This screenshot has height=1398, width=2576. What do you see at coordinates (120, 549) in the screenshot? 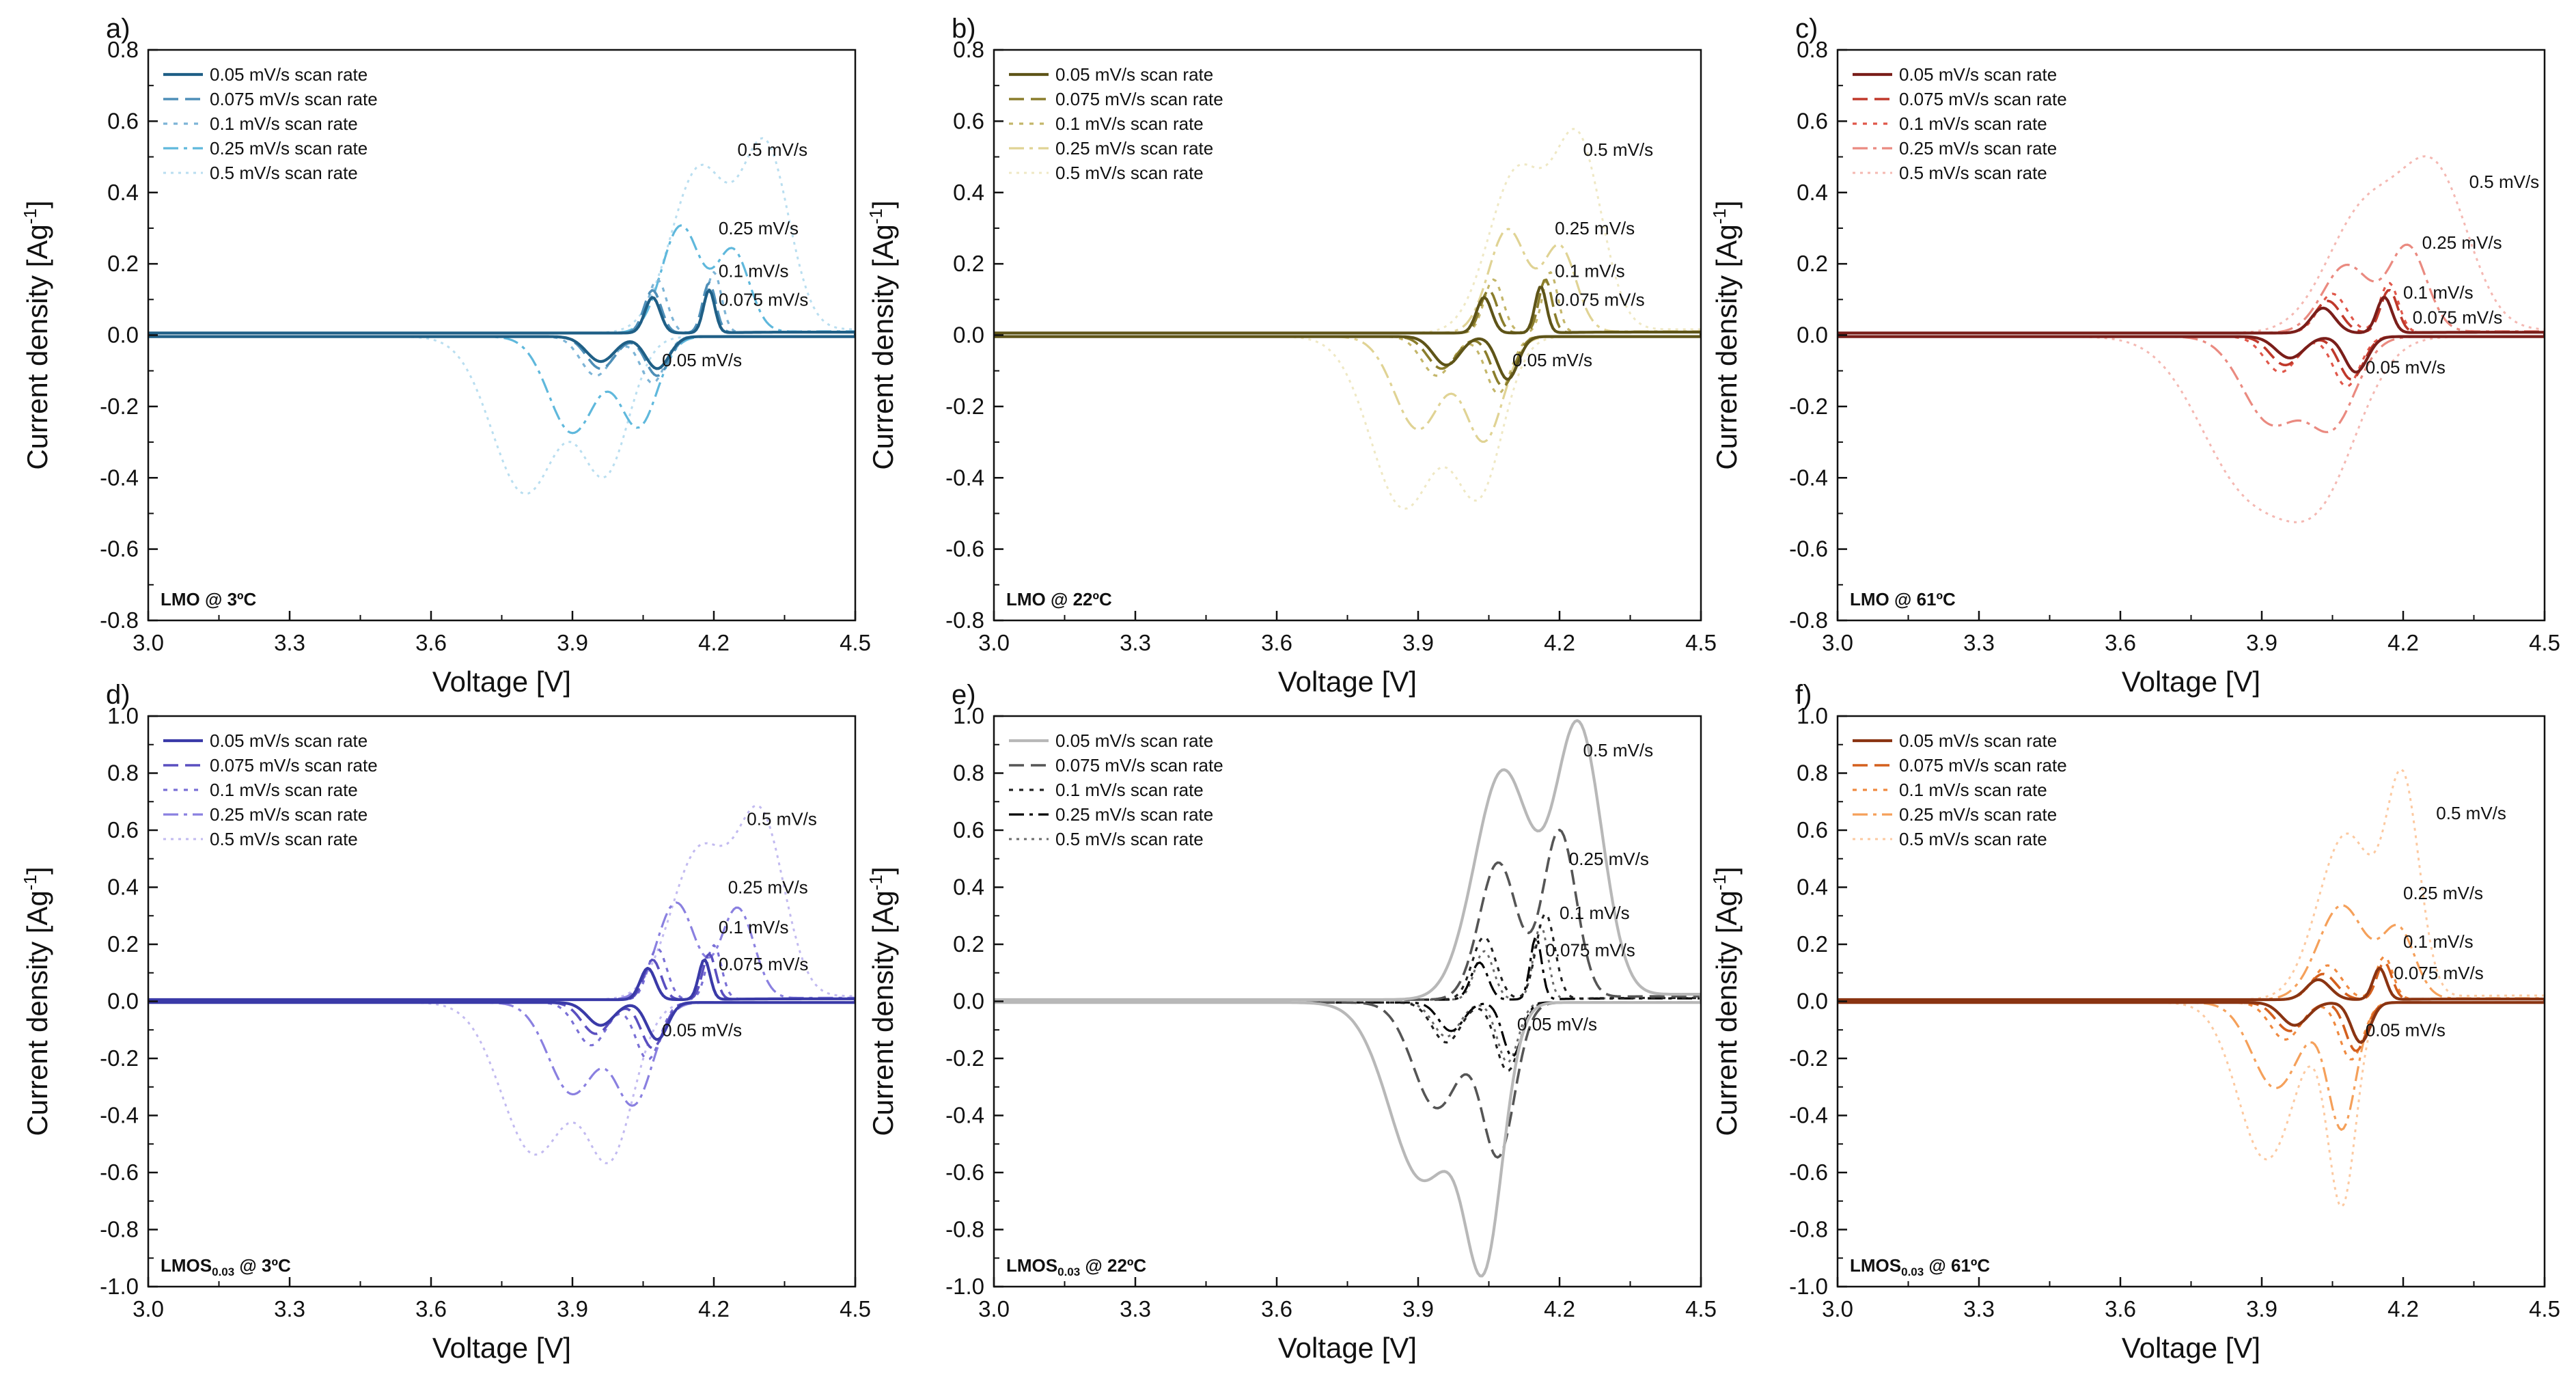
I see `y-tick-label: -0.6` at bounding box center [120, 549].